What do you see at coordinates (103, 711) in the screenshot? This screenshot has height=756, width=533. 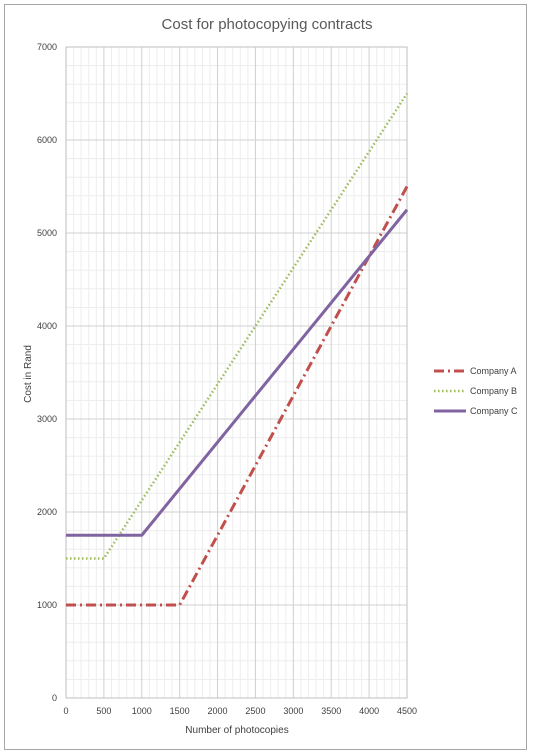 I see `x-tick-label: 500` at bounding box center [103, 711].